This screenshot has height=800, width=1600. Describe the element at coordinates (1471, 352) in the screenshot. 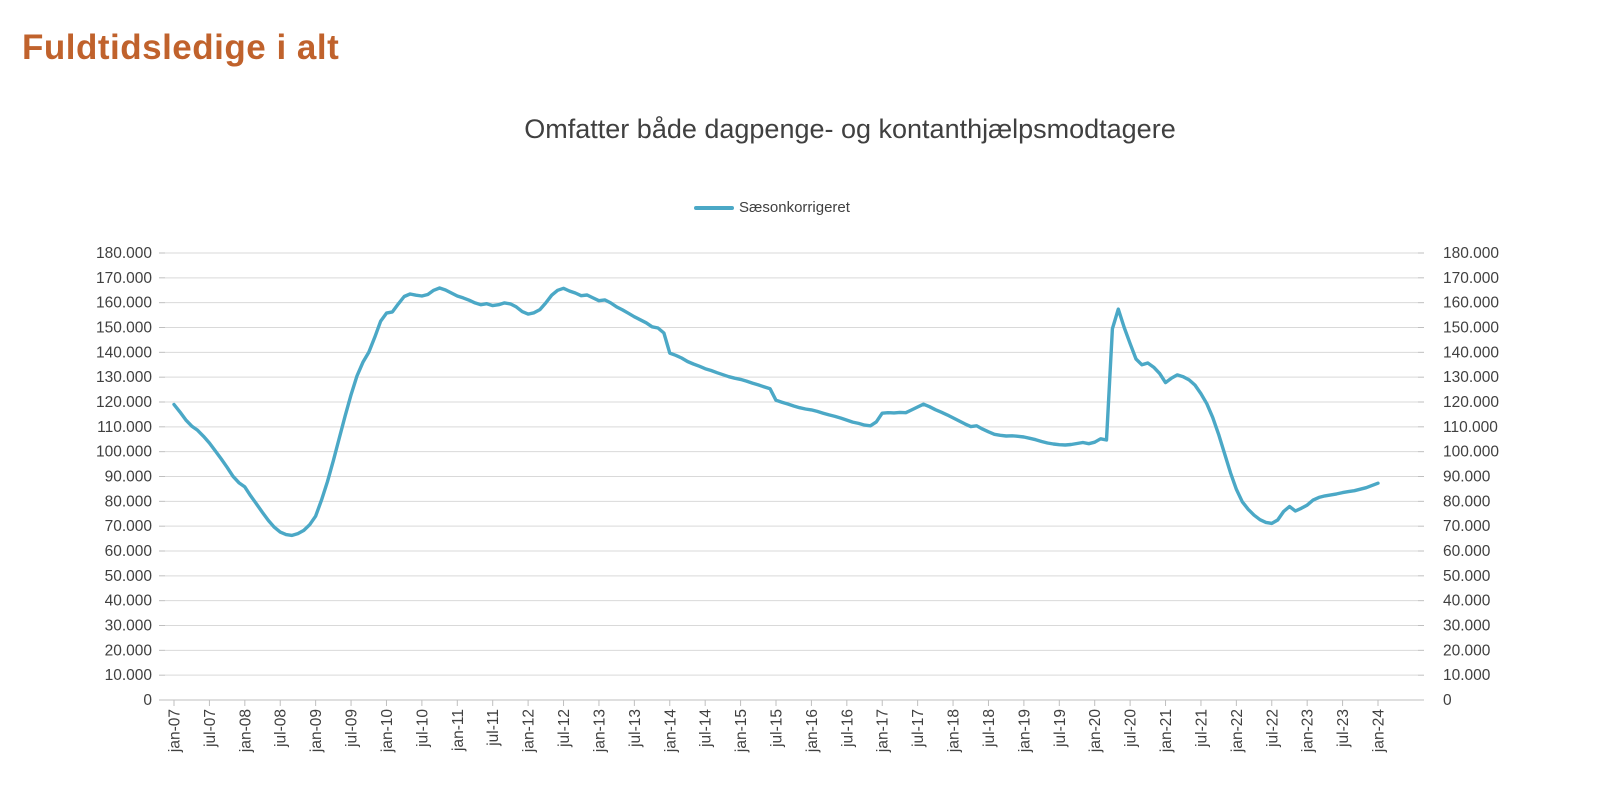

I see `y-axis-label-right: 140.000` at that location.